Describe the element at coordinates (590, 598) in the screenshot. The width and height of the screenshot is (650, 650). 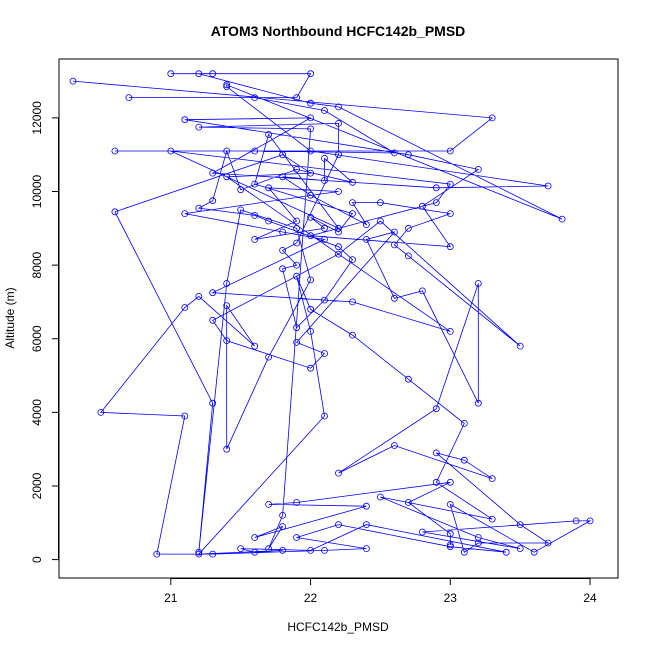
I see `x-tick-label: 24` at that location.